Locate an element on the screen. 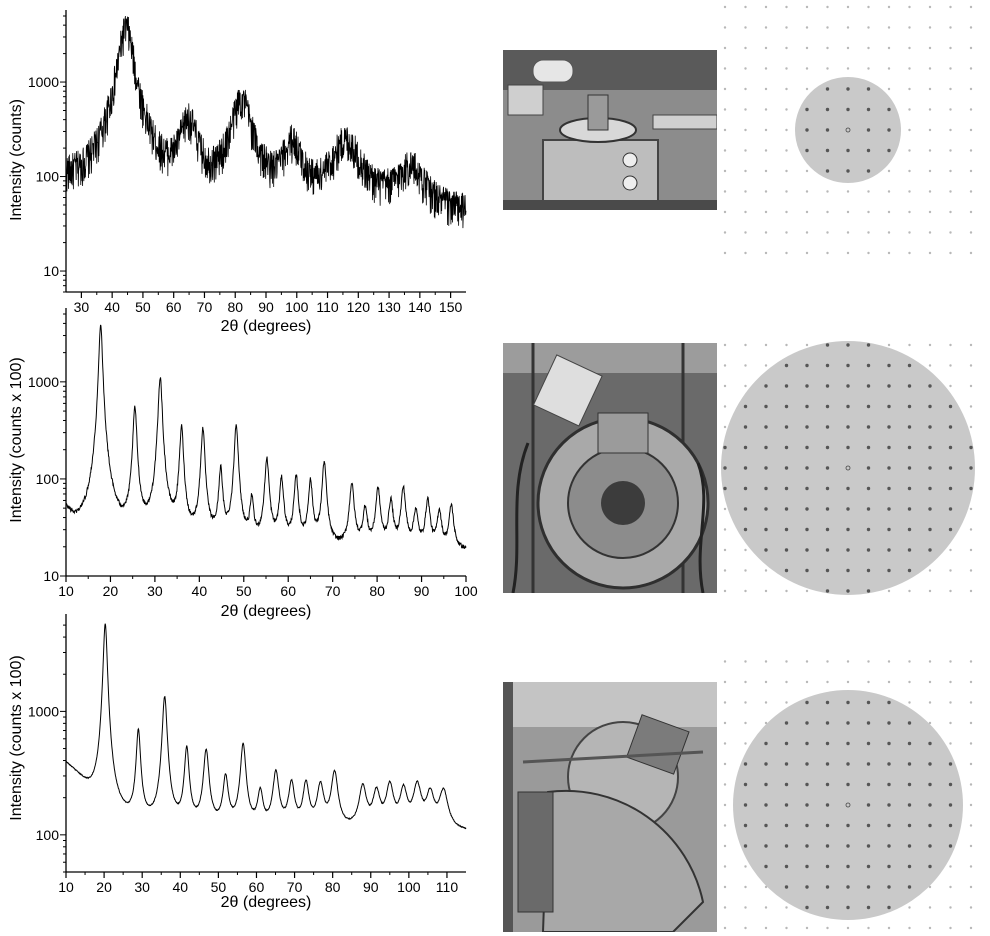  chart-2-xlabel: 2θ (degrees) is located at coordinates (266, 611).